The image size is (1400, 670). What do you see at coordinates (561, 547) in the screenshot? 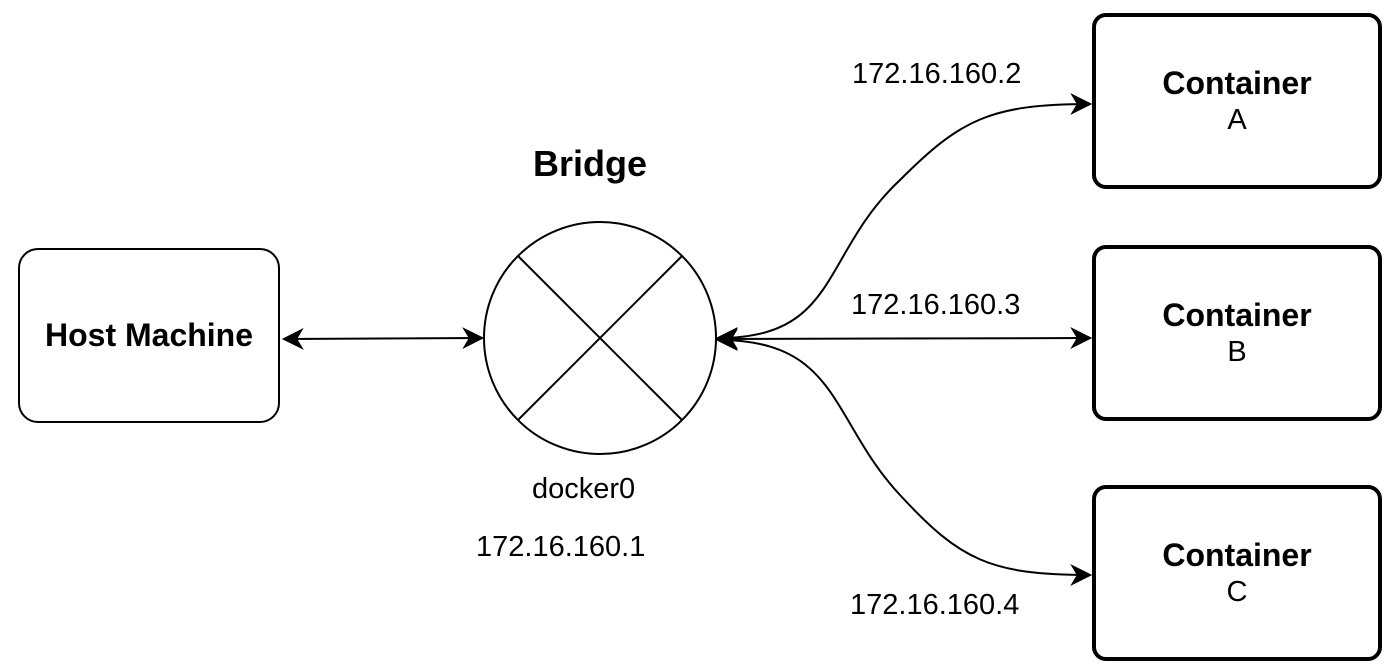
I see `bridge-ip-label: 172.16.160.1` at bounding box center [561, 547].